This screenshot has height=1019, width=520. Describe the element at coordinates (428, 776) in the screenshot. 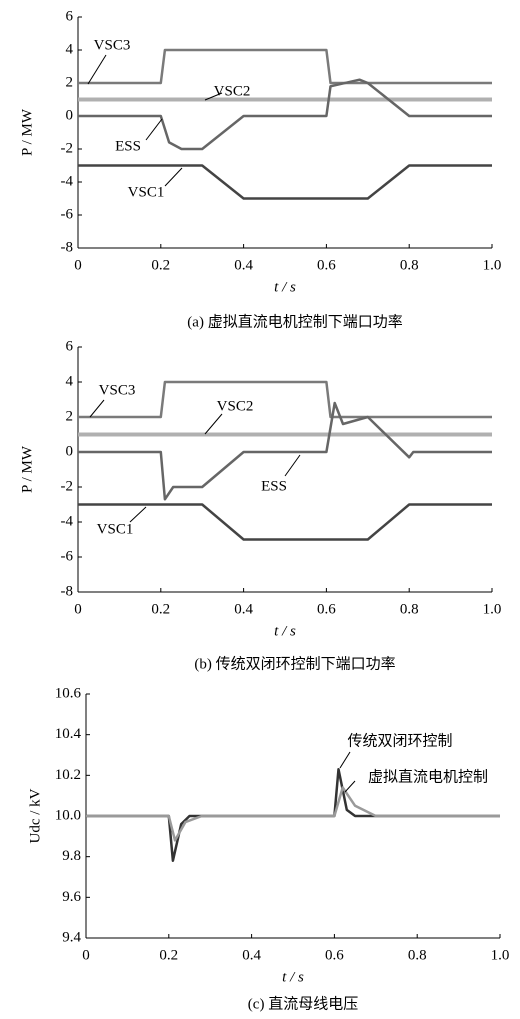

I see `series-label: 虚拟直流电机控制` at that location.